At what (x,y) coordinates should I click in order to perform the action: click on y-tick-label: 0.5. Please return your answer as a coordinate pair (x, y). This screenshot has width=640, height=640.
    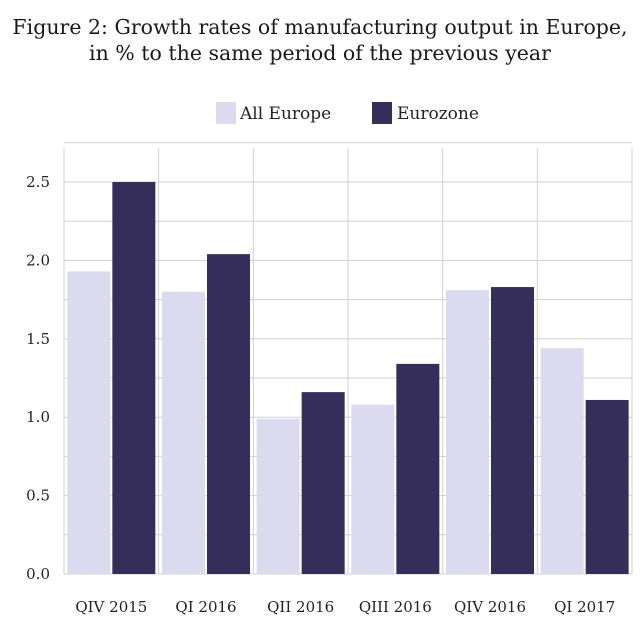
    Looking at the image, I should click on (38, 496).